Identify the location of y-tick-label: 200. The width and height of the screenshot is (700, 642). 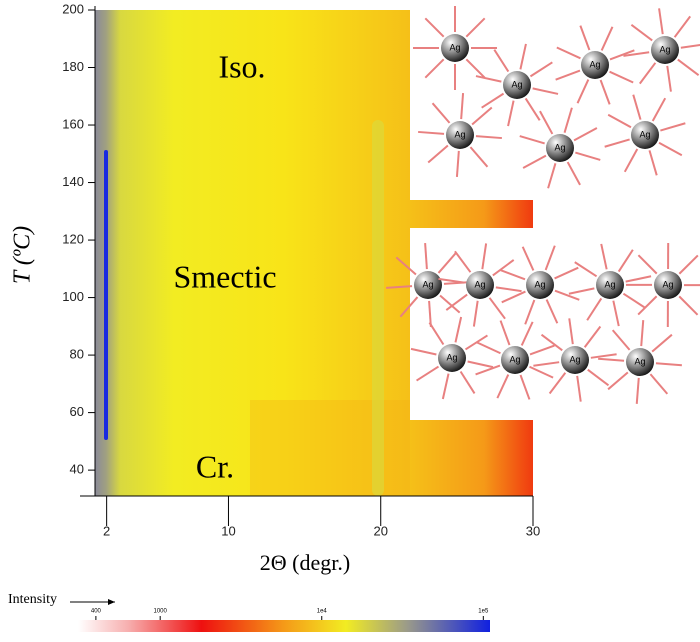
(73, 8).